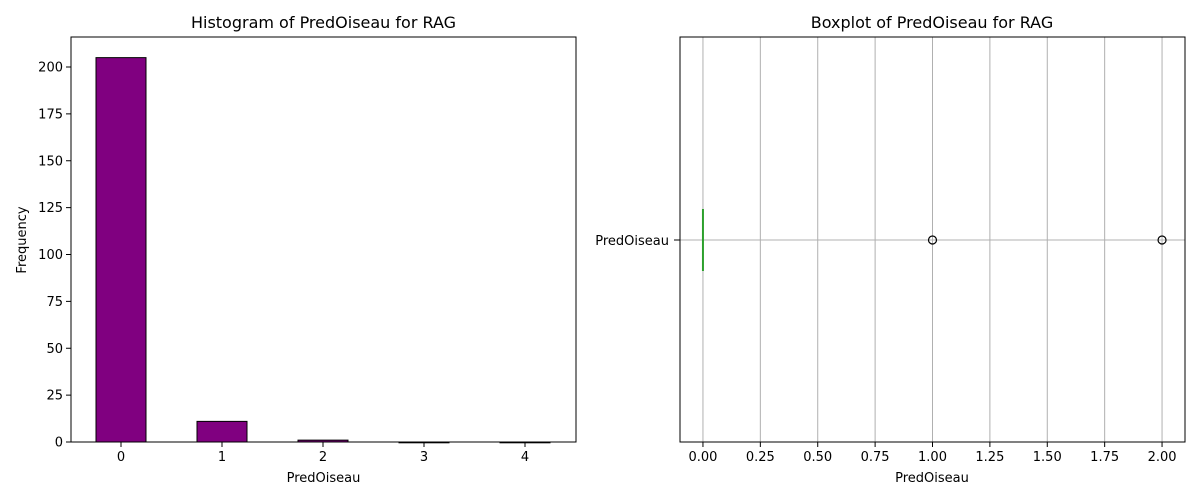 The image size is (1200, 500). I want to click on histogram-x-tick-label: 3, so click(424, 457).